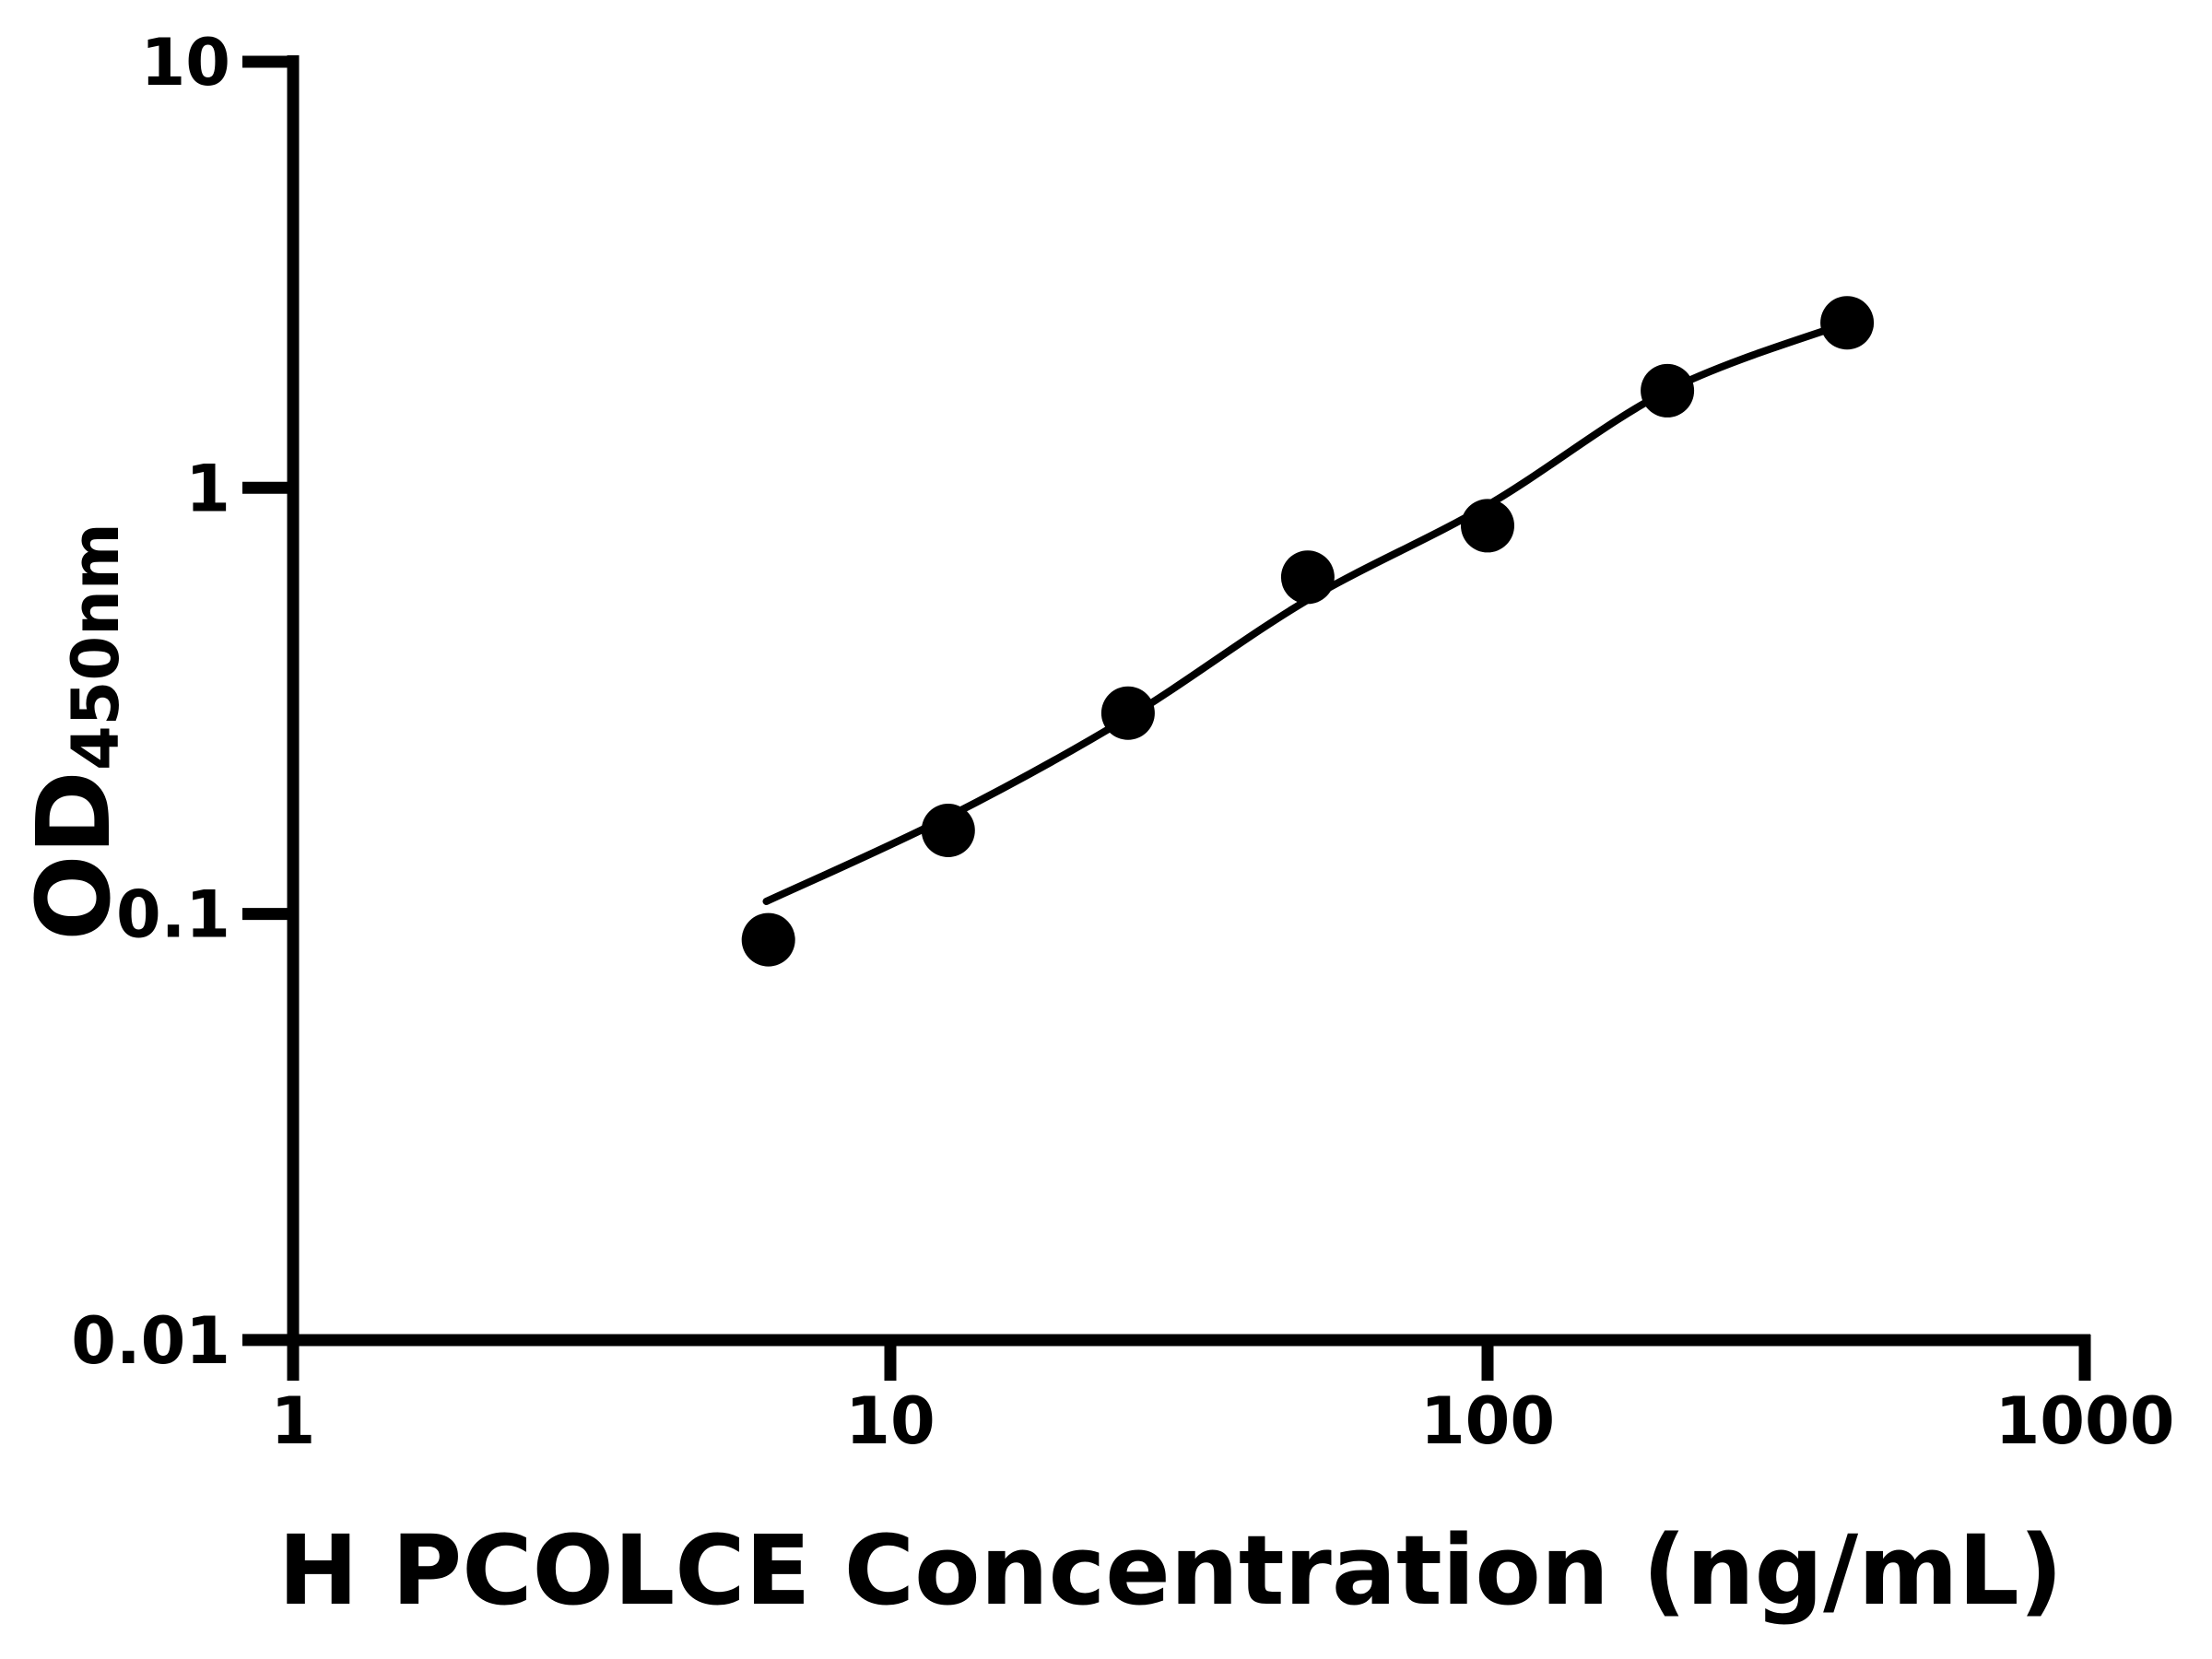 Image resolution: width=2212 pixels, height=1659 pixels. Describe the element at coordinates (96, 647) in the screenshot. I see `y-axis-title-subscript: 450nm` at that location.